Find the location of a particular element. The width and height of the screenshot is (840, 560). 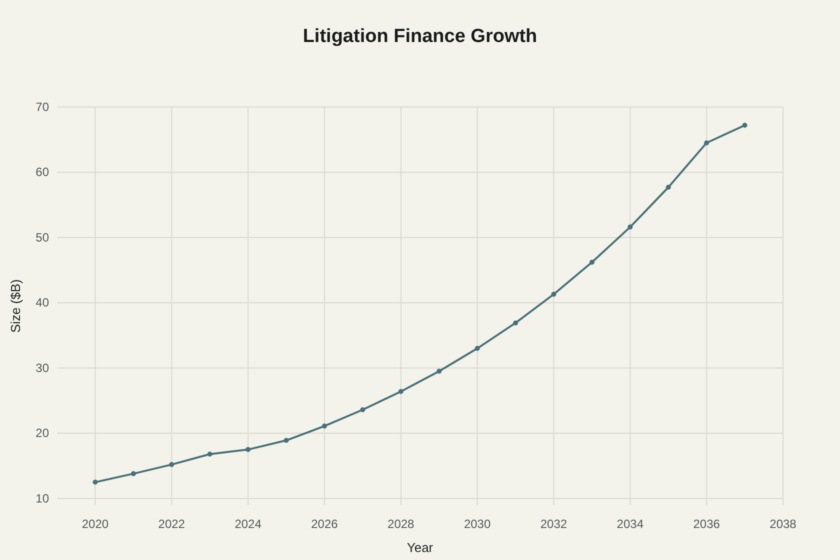

x-axis-title: Year is located at coordinates (420, 547).